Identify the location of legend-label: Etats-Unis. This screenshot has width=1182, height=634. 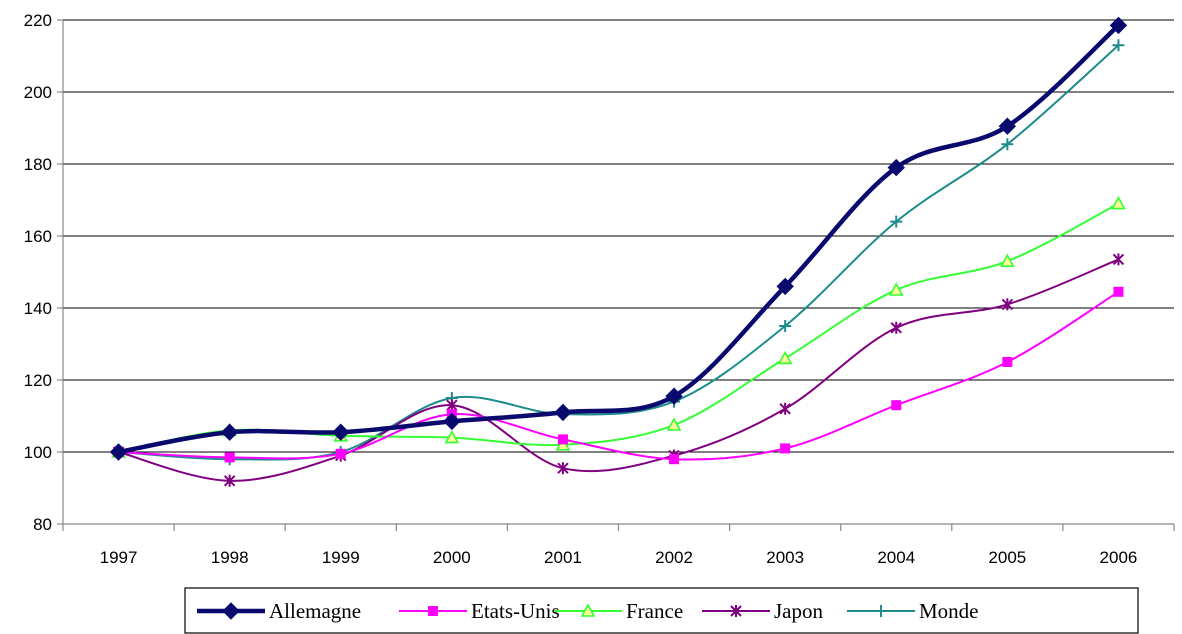
(515, 611).